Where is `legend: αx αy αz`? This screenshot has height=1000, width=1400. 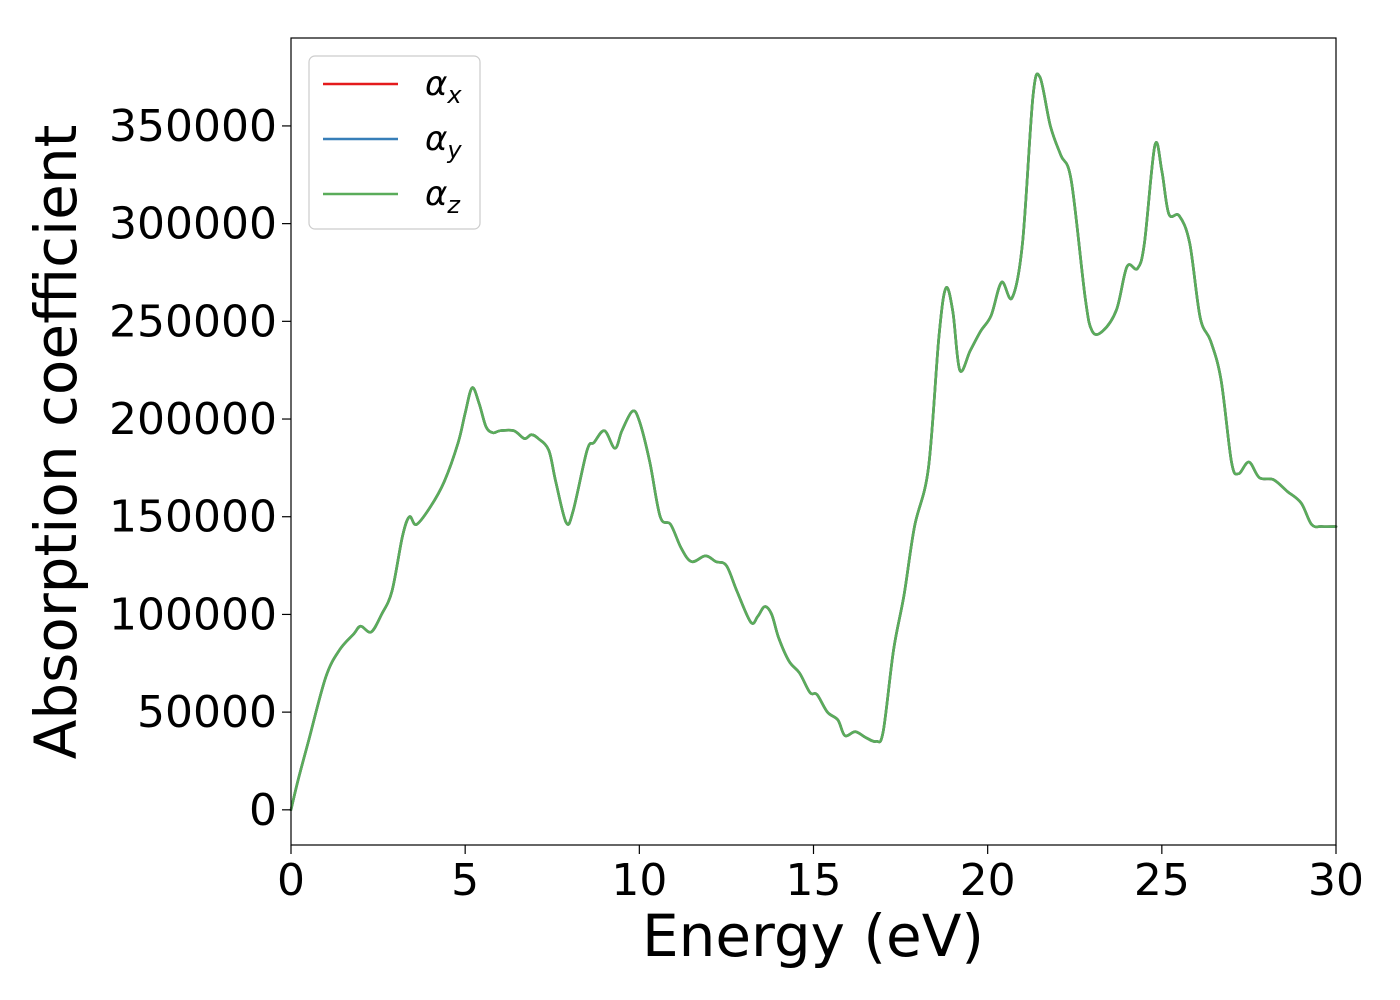 legend: αx αy αz is located at coordinates (394, 142).